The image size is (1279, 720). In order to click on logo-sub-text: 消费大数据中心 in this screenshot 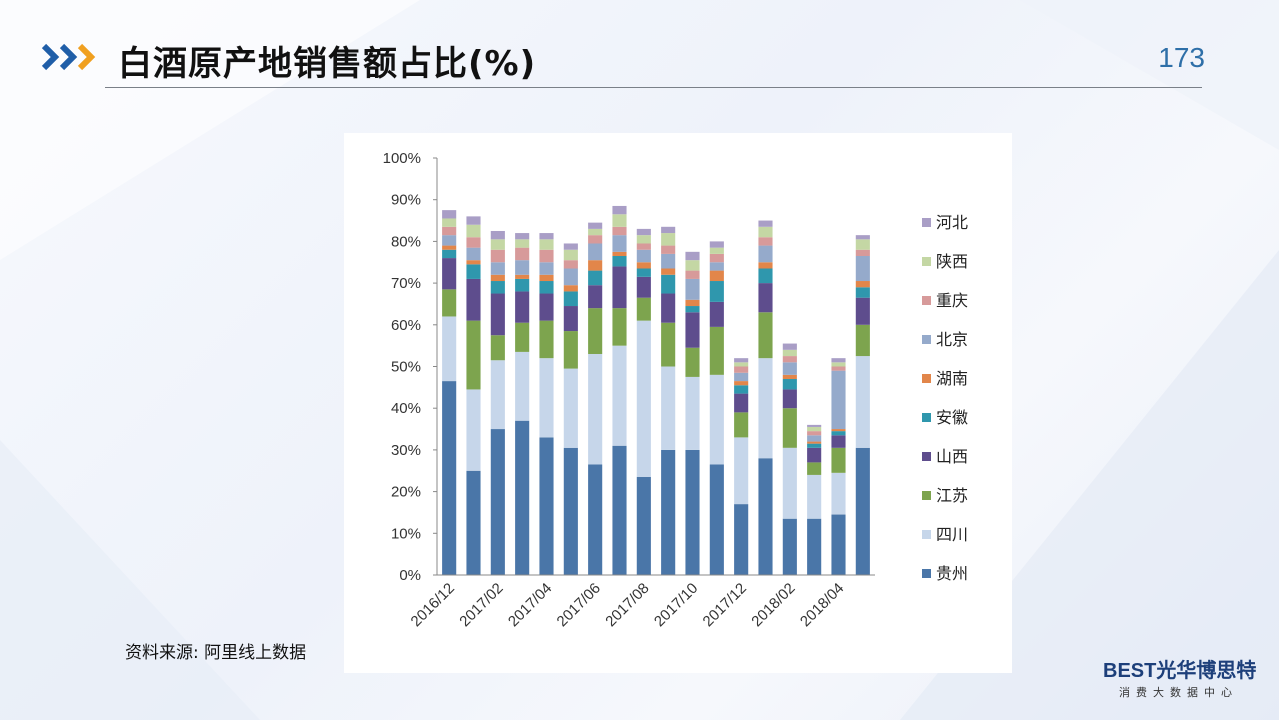, I will do `click(1178, 692)`.